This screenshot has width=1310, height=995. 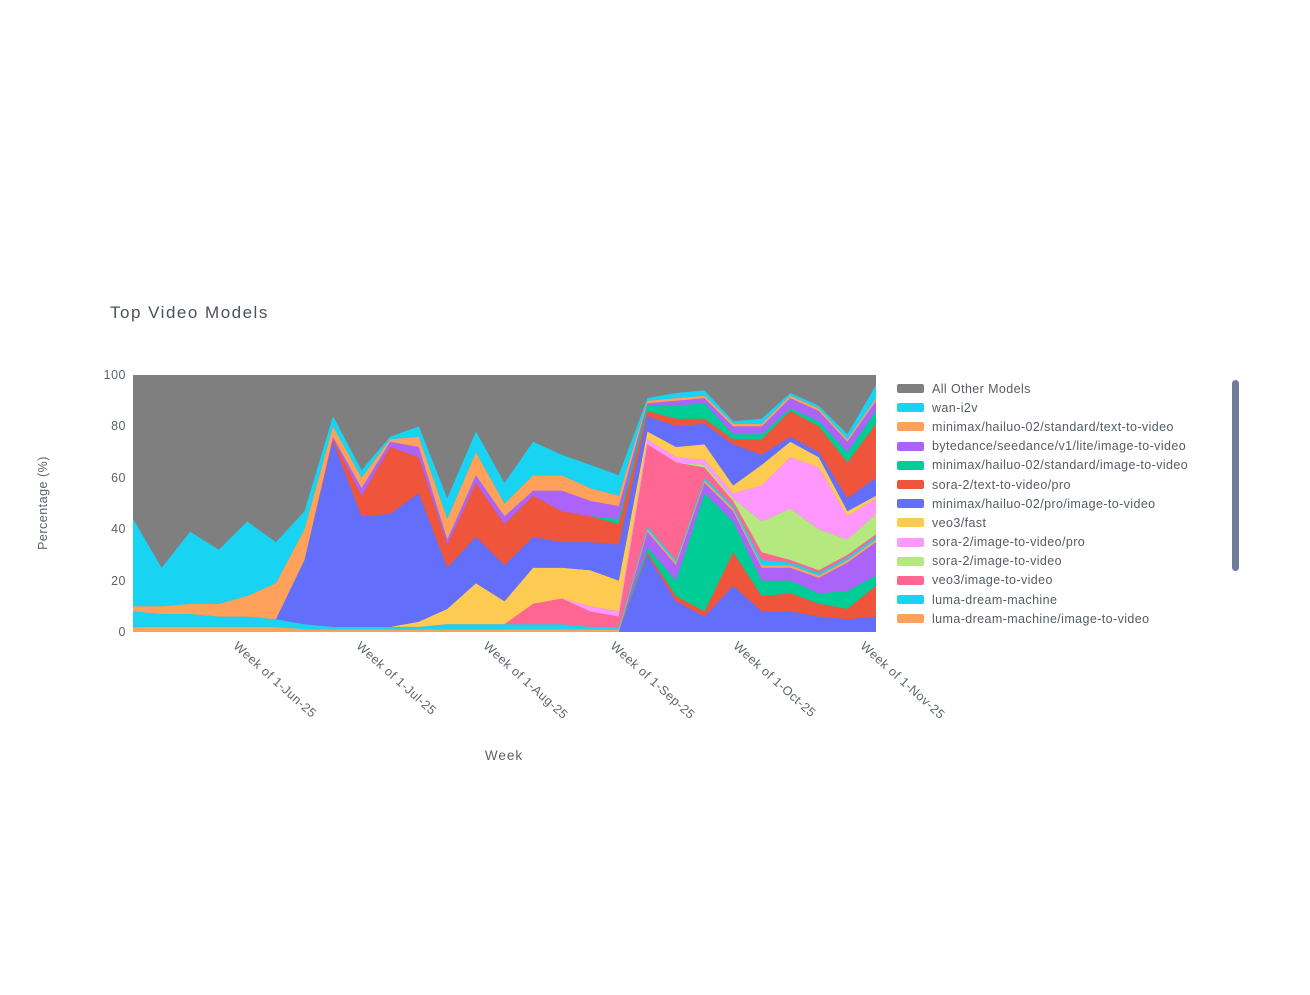 I want to click on legend-item-all-other-models: All Other Models, so click(x=1062, y=388).